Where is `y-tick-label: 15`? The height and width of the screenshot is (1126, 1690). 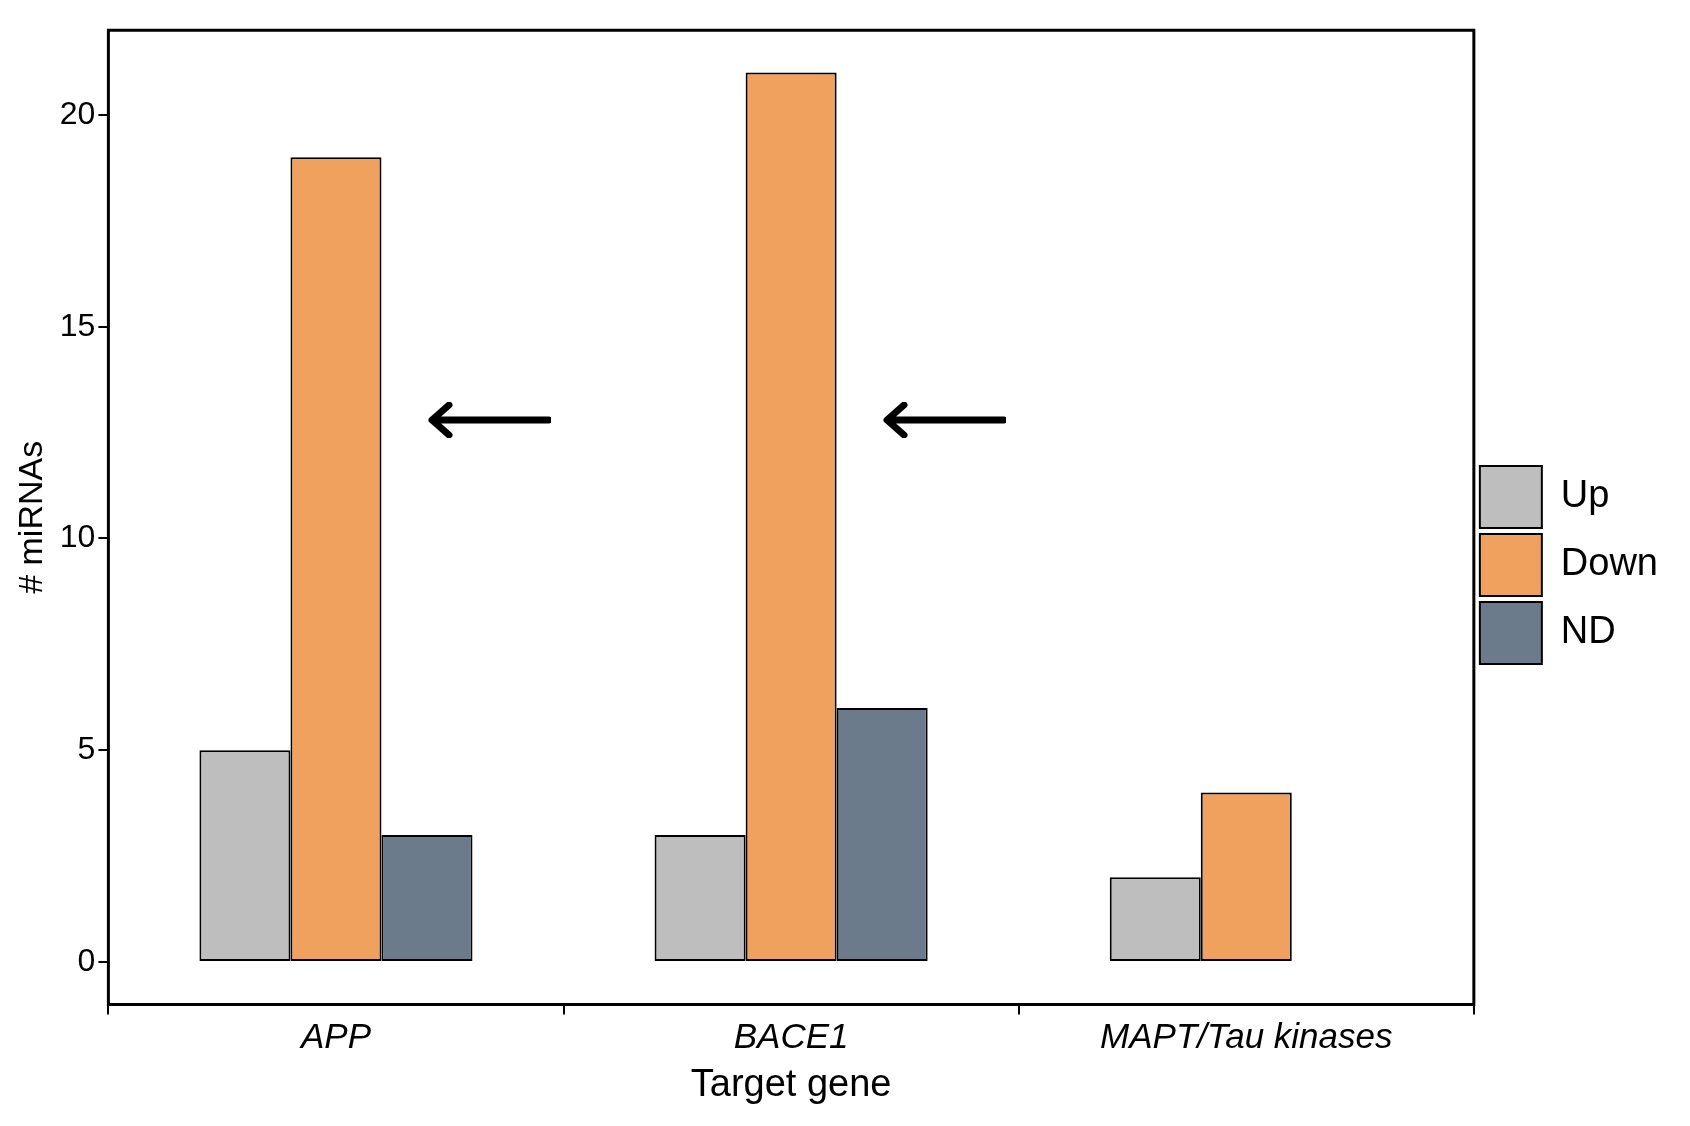
y-tick-label: 15 is located at coordinates (77, 324).